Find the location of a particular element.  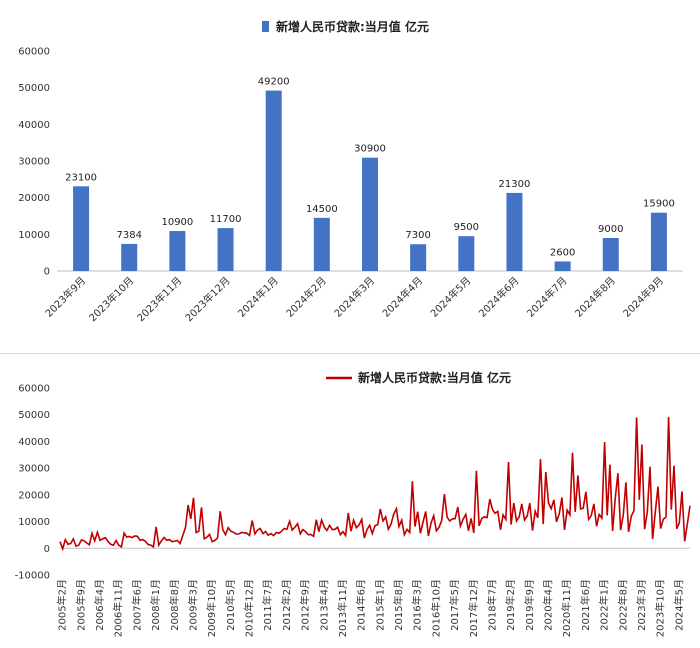

line-x-tick-label: 2019年2月 is located at coordinates (510, 605).